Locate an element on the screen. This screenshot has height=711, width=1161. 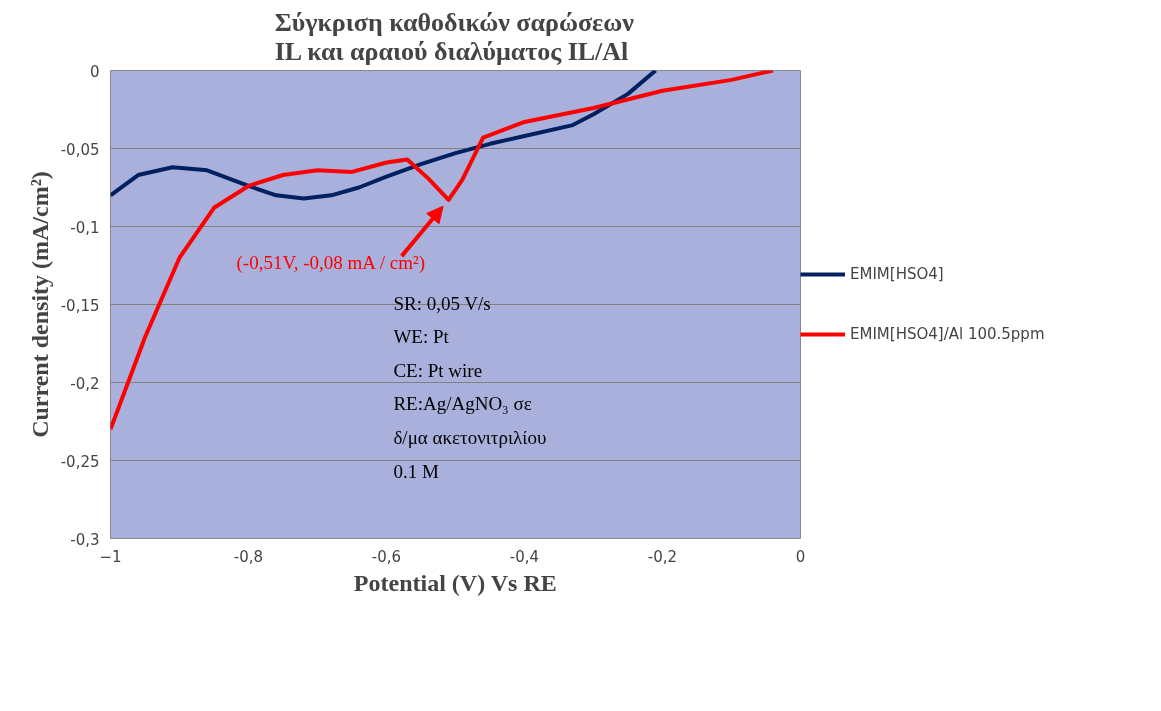
x-tick-label: -0,2 is located at coordinates (662, 556).